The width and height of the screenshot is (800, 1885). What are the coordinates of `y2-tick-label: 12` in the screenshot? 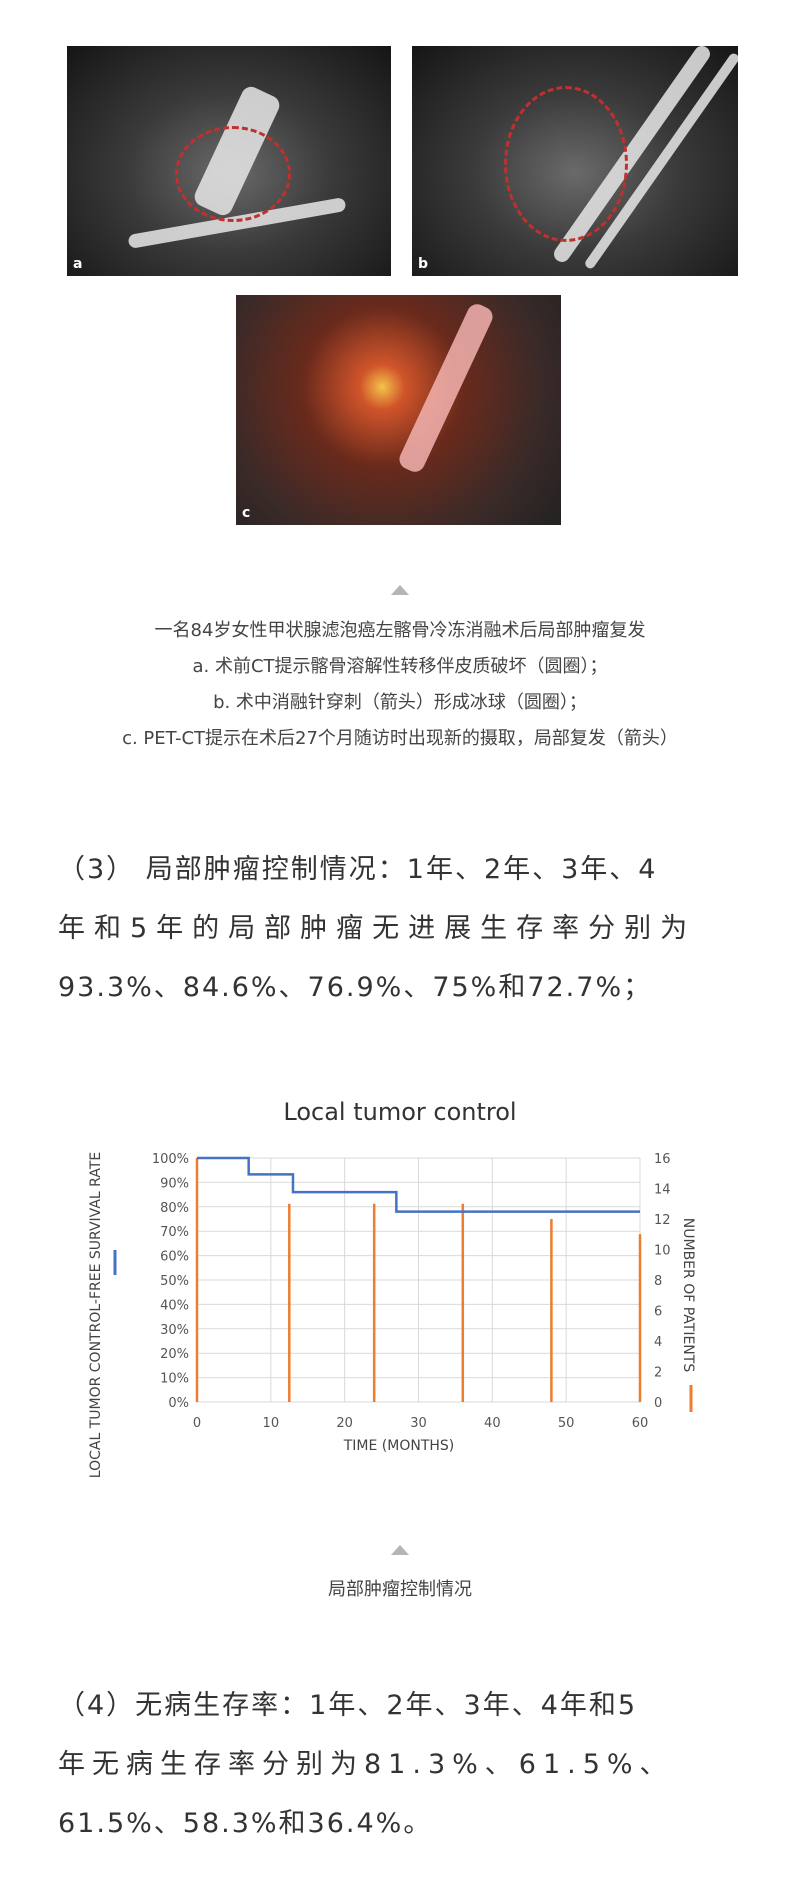 It's located at (662, 1220).